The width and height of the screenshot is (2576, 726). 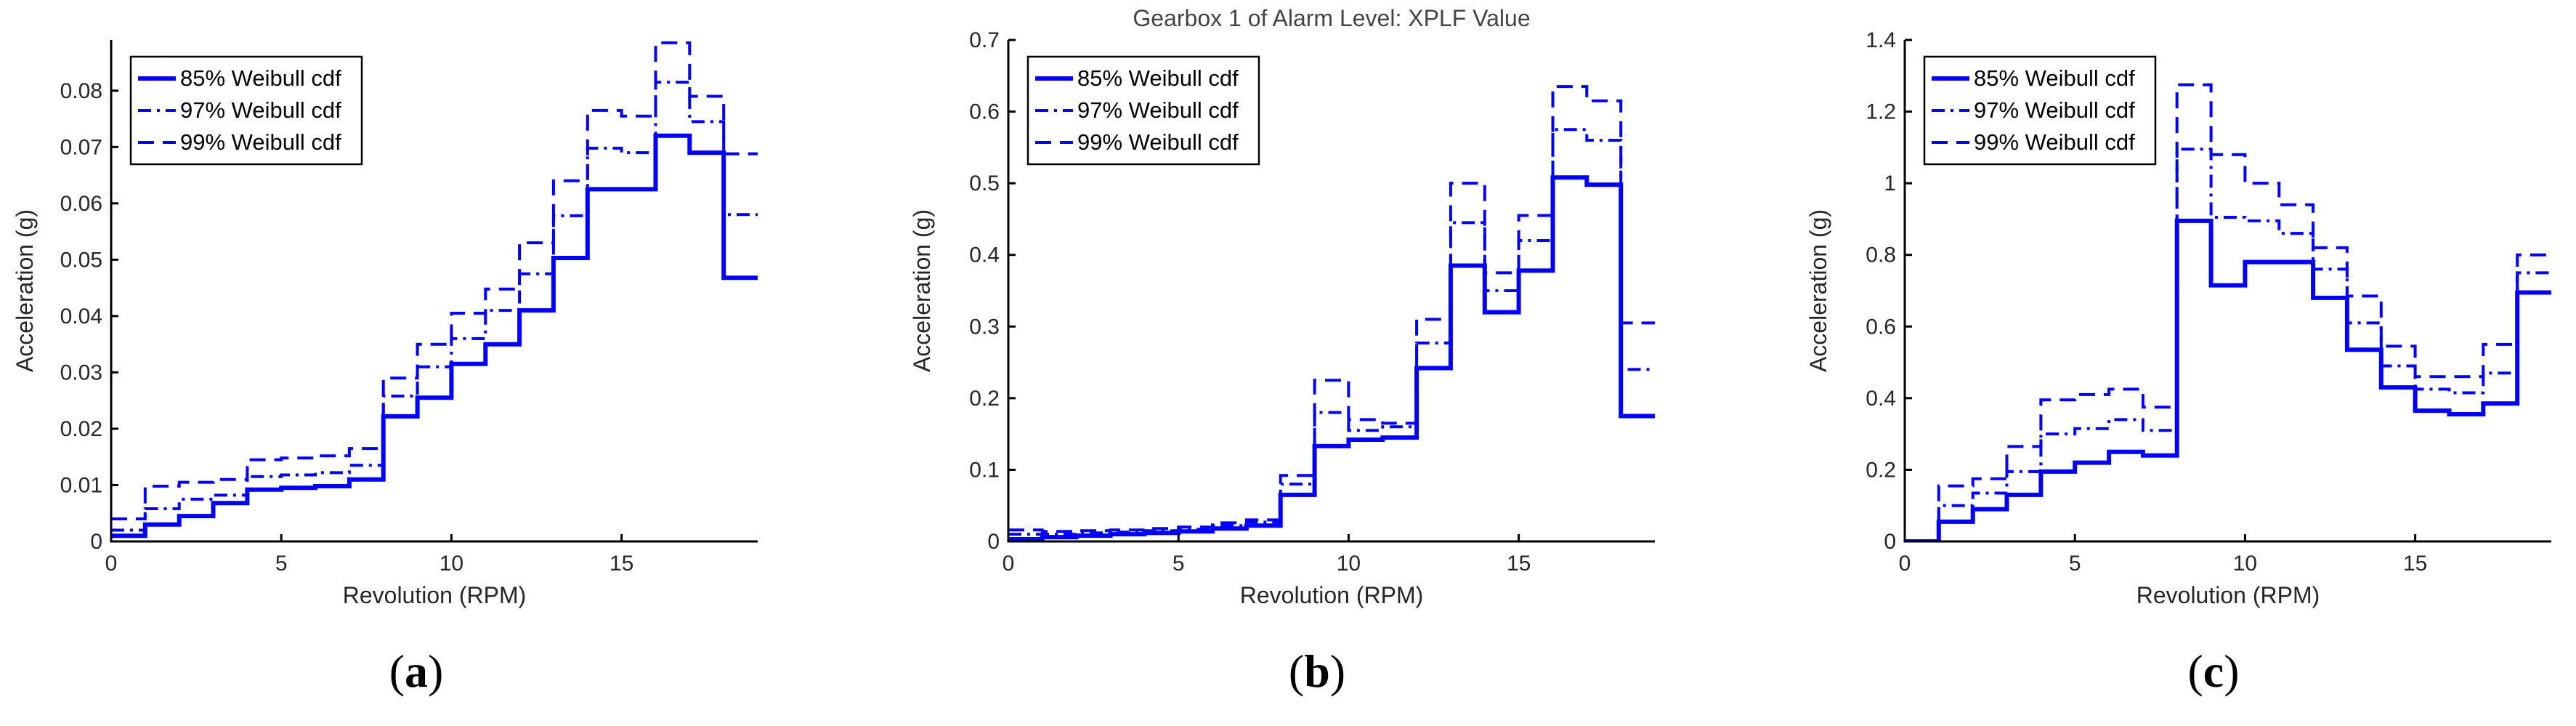 I want to click on y-tick-label: 0.01, so click(x=81, y=485).